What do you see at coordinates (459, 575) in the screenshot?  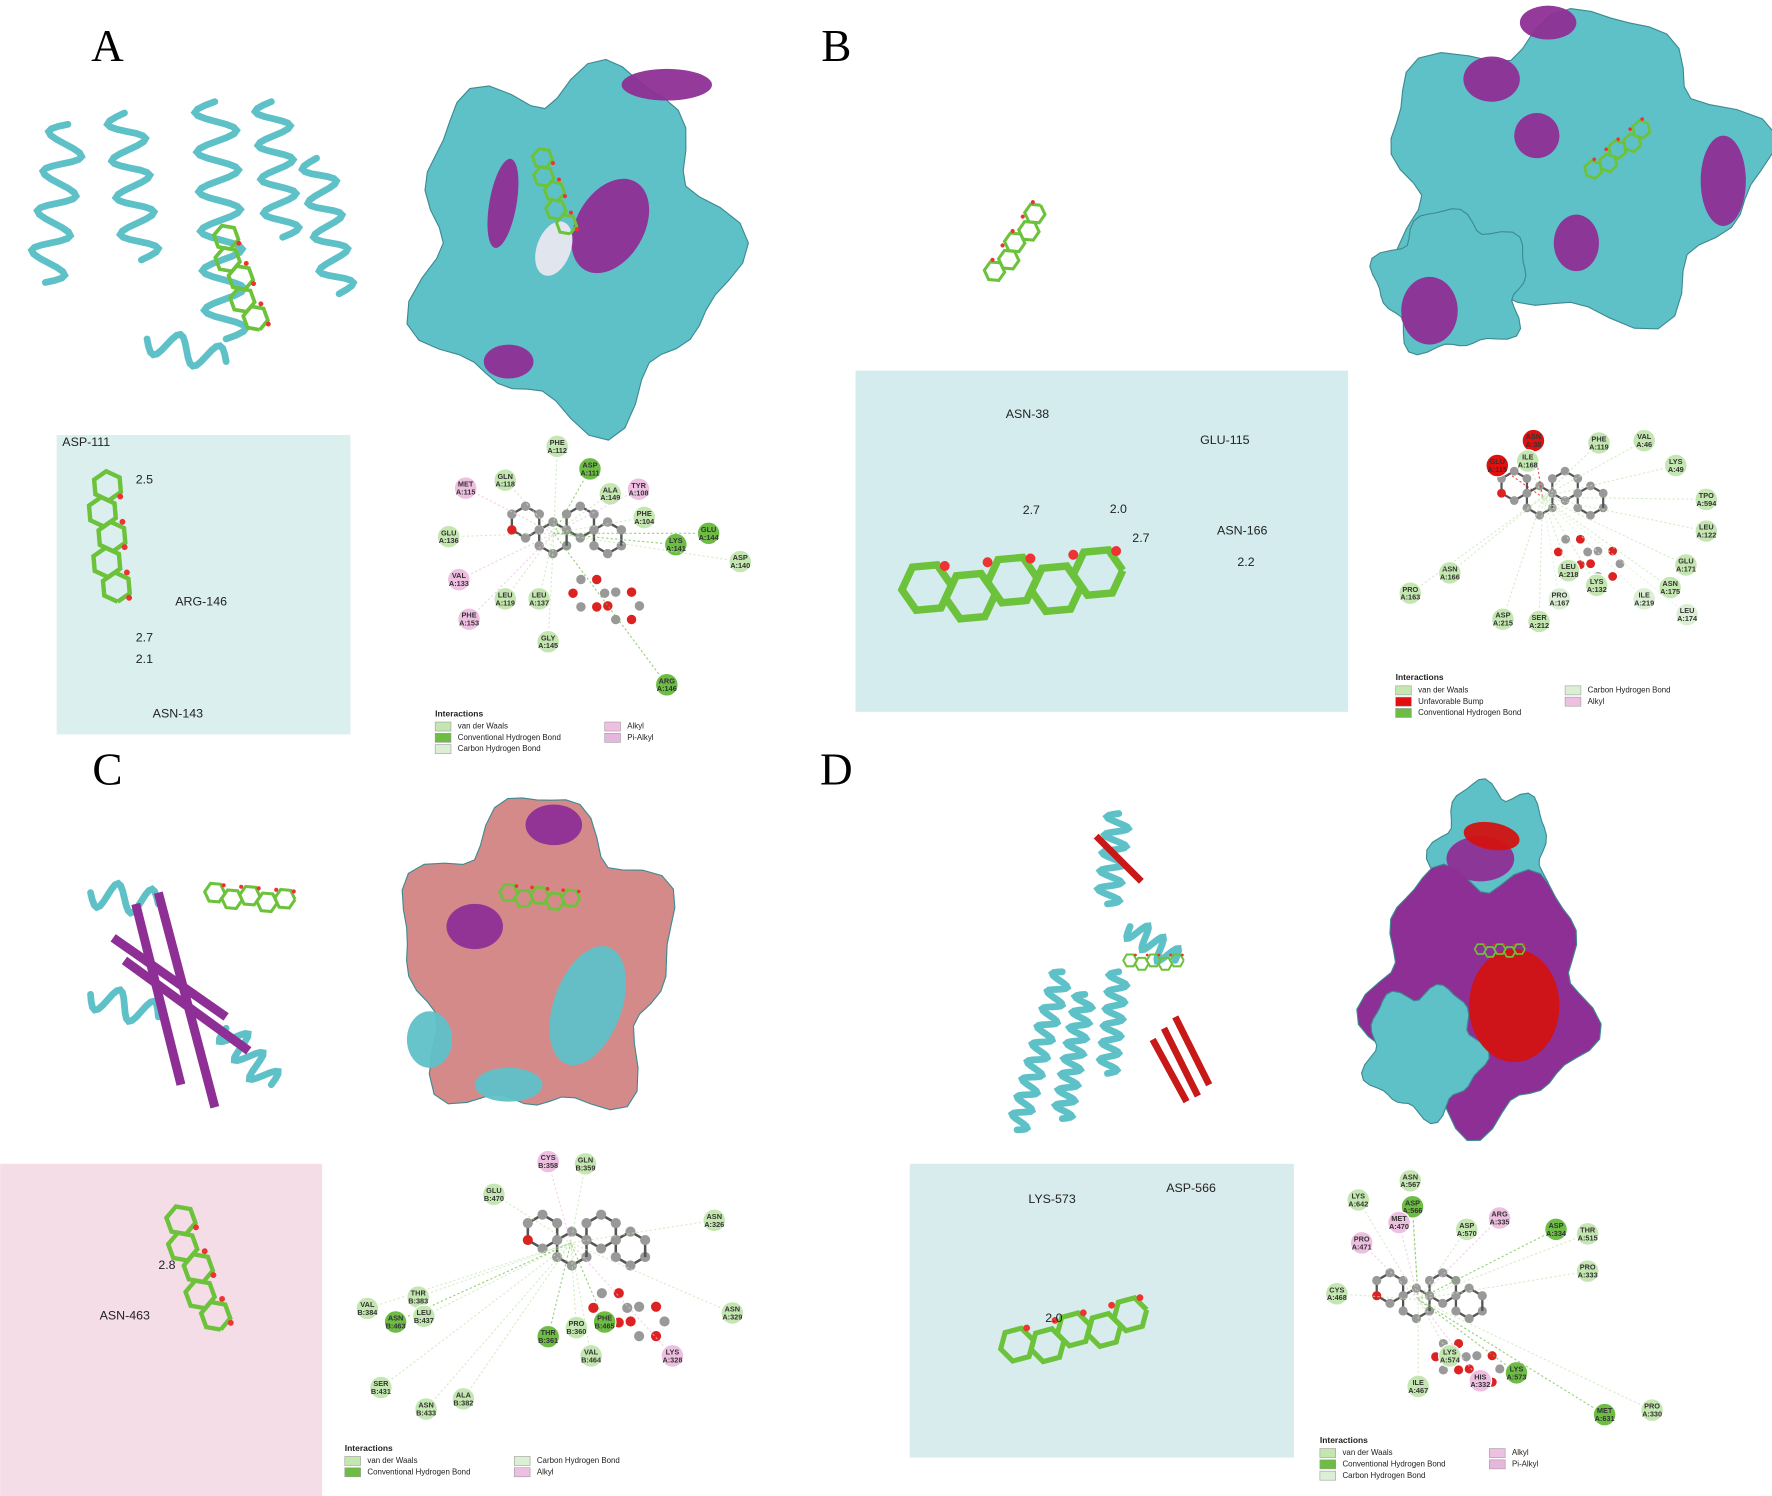 I see `residue-name: VAL` at bounding box center [459, 575].